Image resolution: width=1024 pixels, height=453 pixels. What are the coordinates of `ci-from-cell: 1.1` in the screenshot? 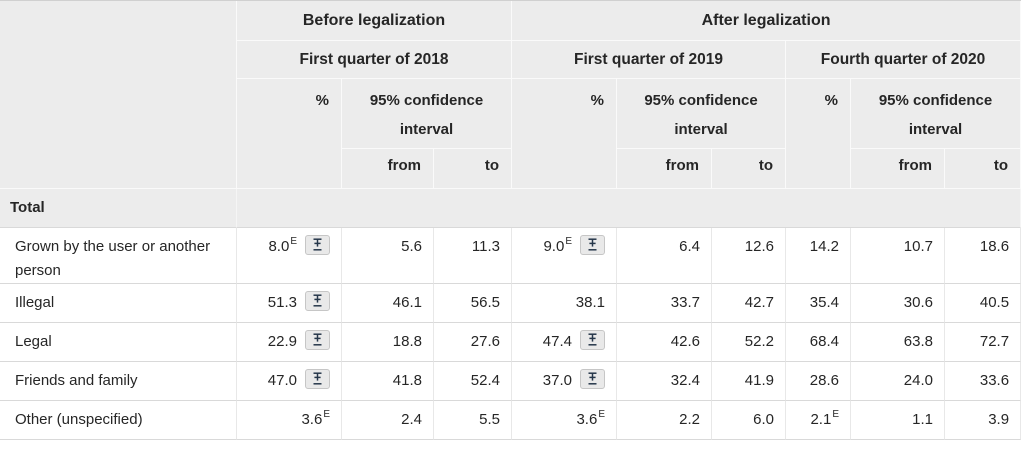 It's located at (898, 420).